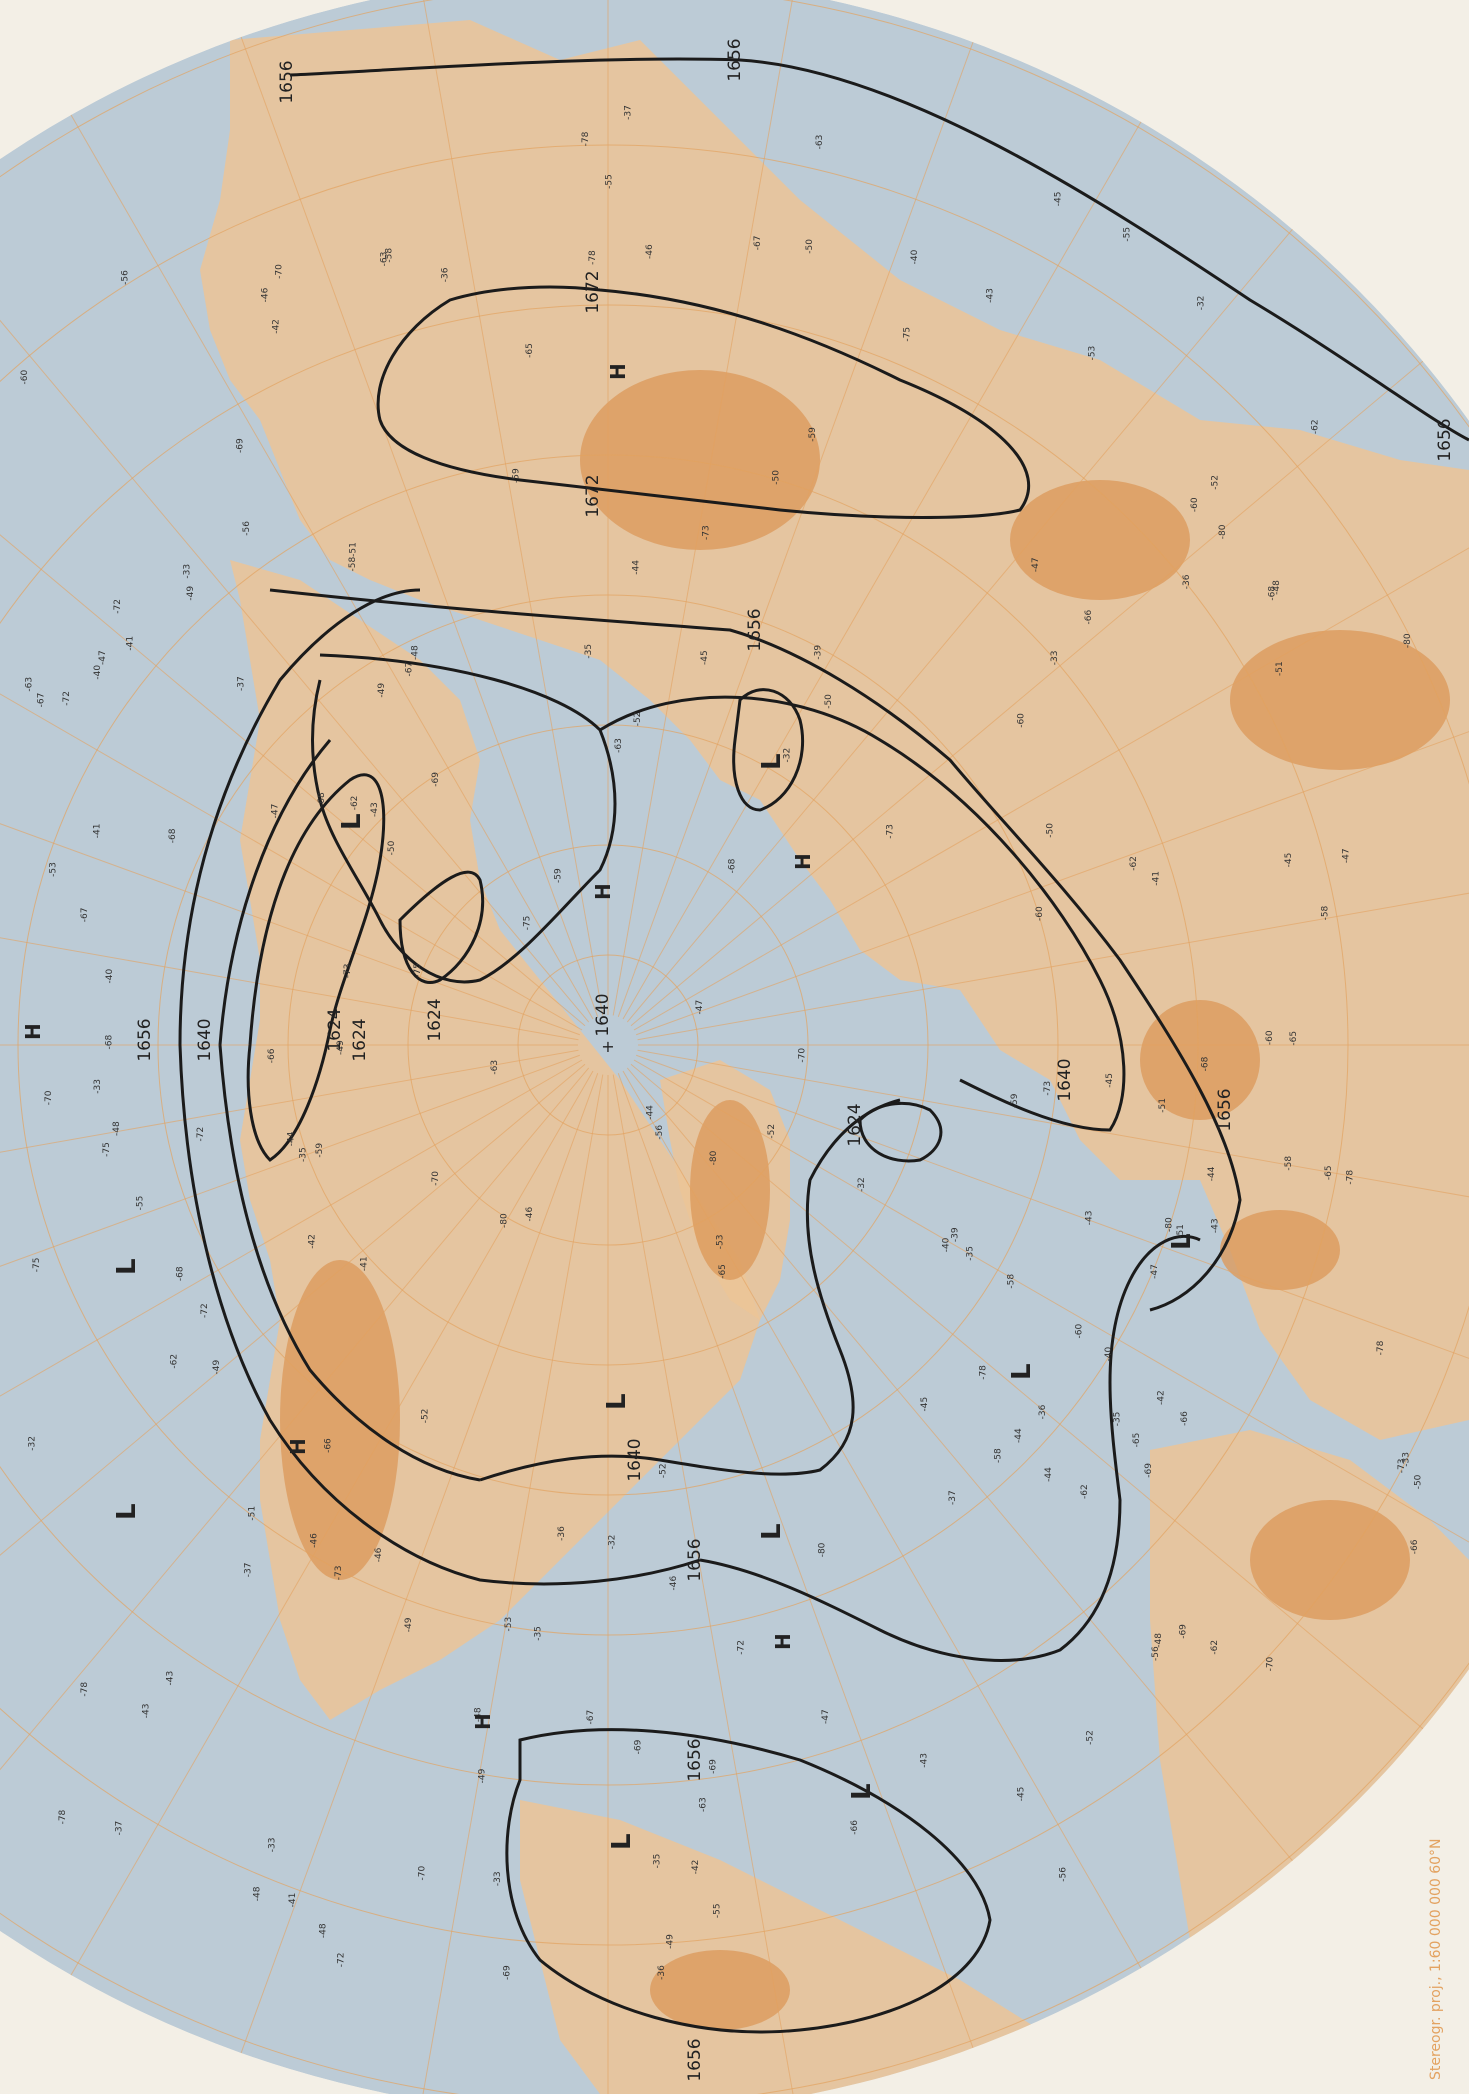 The width and height of the screenshot is (1469, 2094). I want to click on station-temperature-label: -44, so click(292, 1138).